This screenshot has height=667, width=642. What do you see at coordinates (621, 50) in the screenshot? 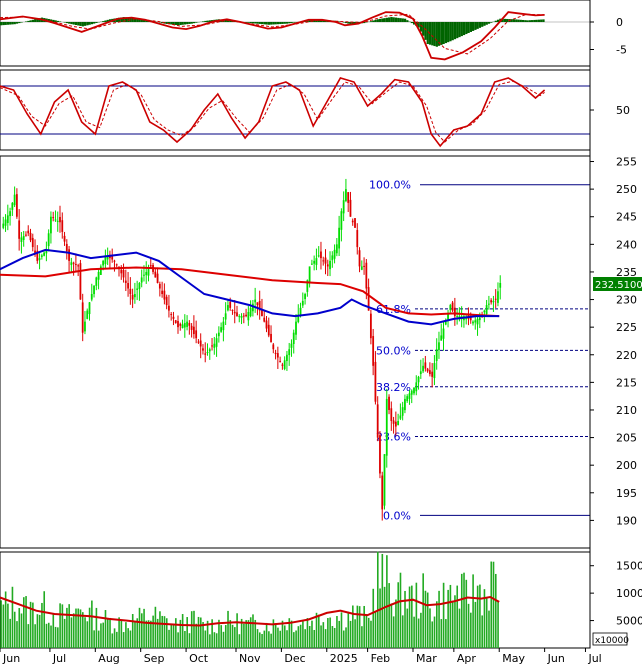
I see `y-tick-label: -5` at bounding box center [621, 50].